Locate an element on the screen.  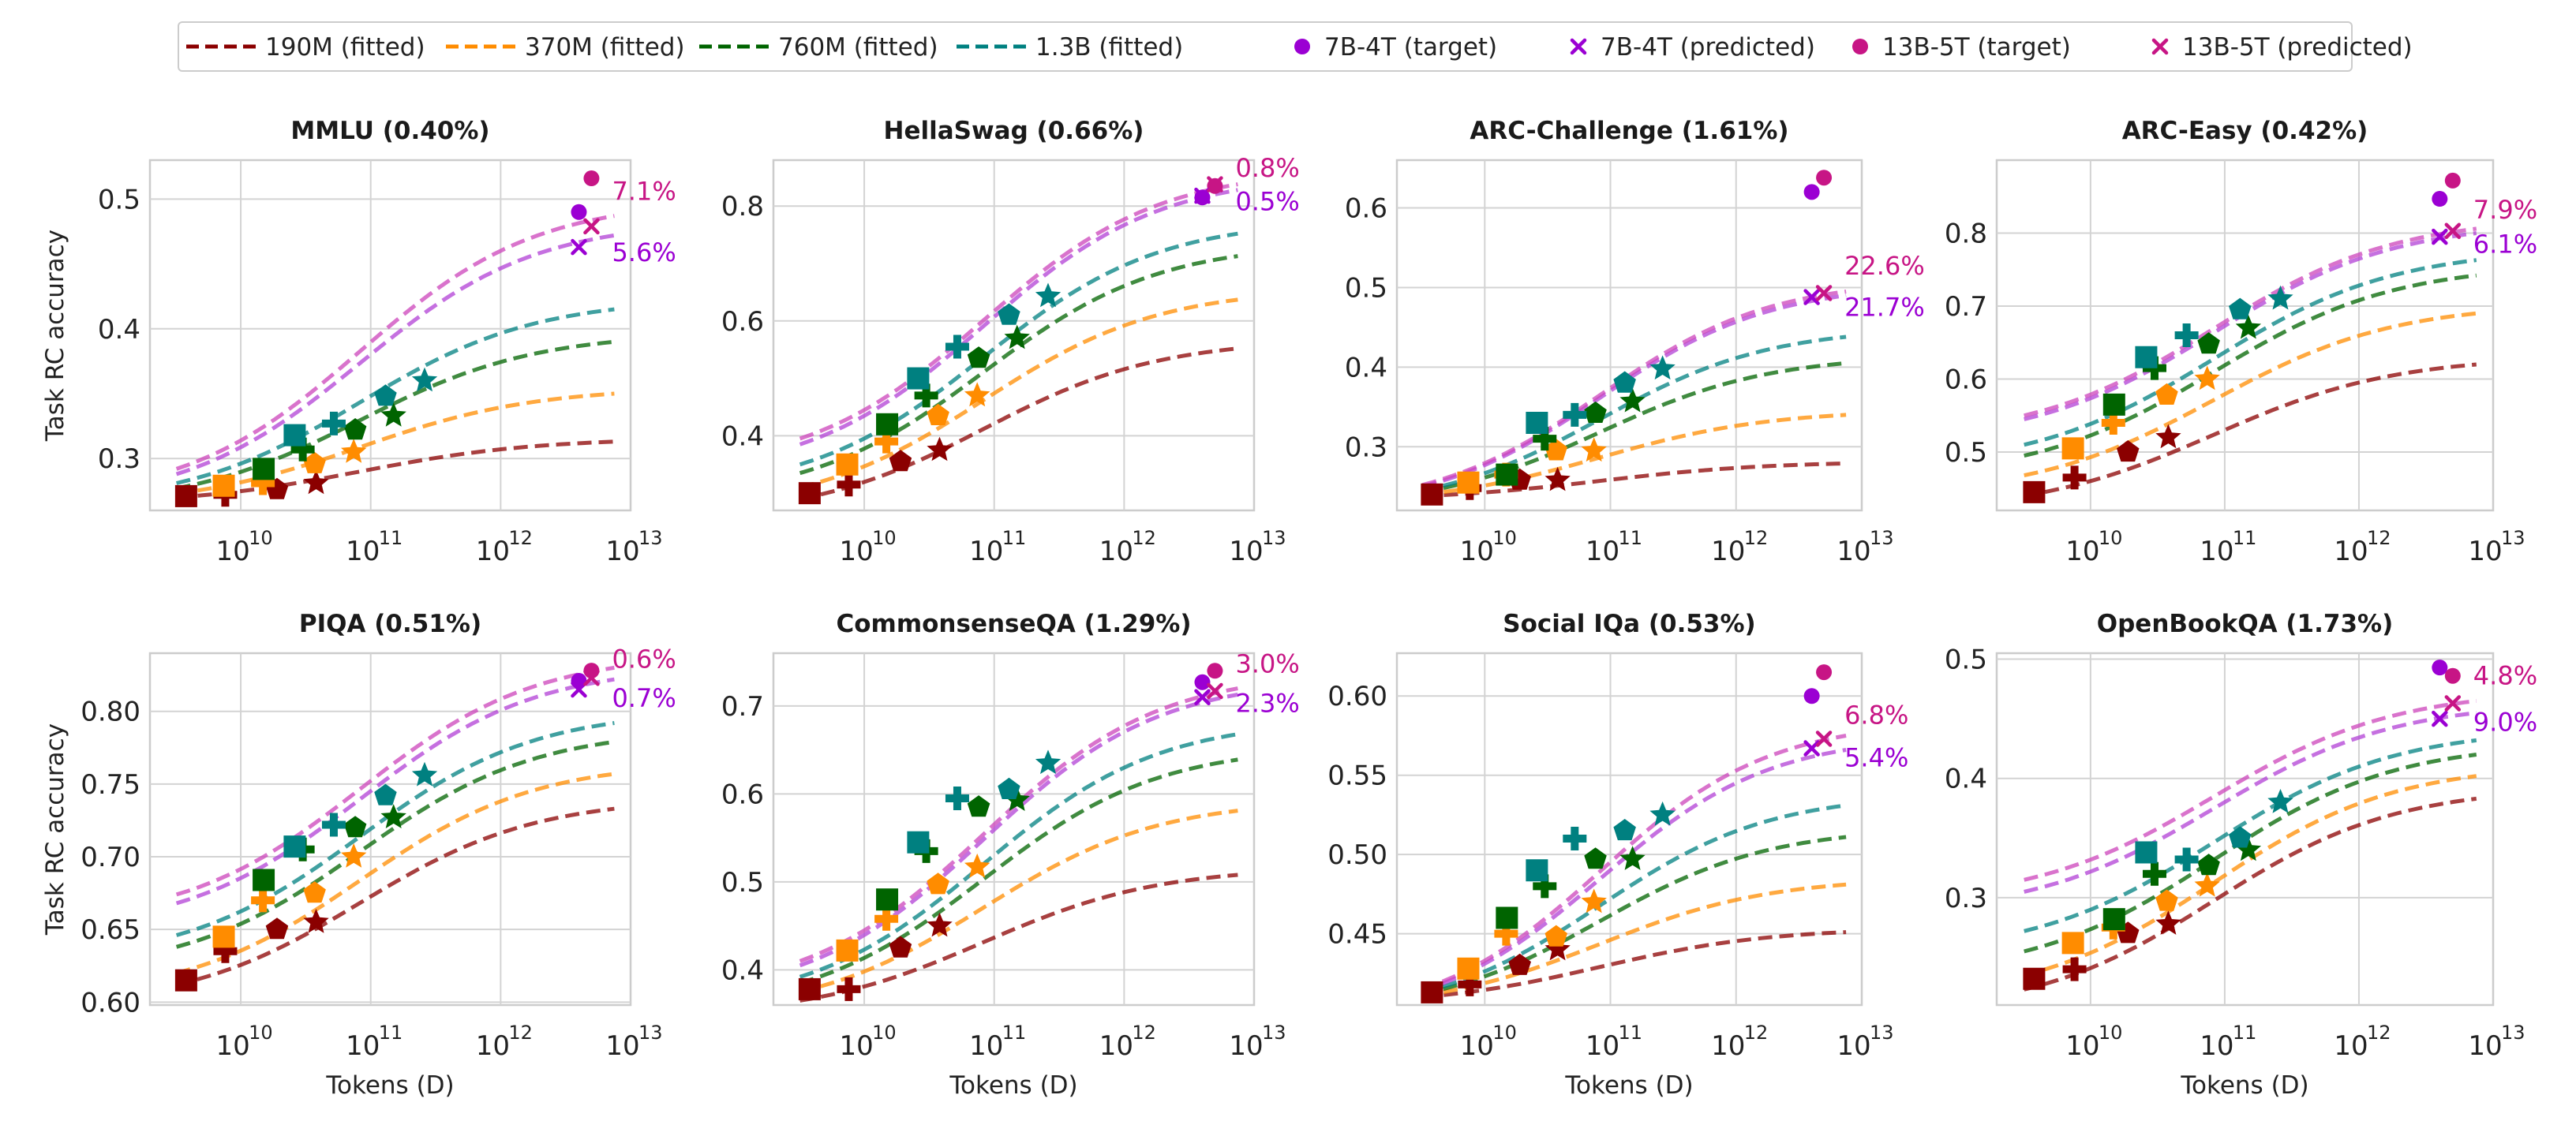
y-tick-label: 0.45 is located at coordinates (1357, 935).